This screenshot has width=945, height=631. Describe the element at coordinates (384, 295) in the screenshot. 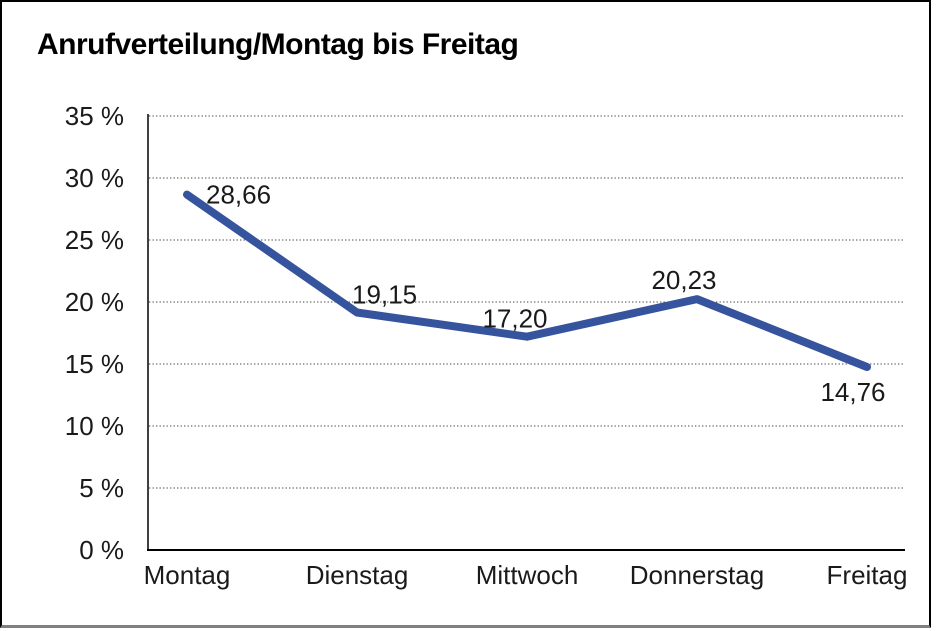

I see `data-point-label: 19,15` at that location.